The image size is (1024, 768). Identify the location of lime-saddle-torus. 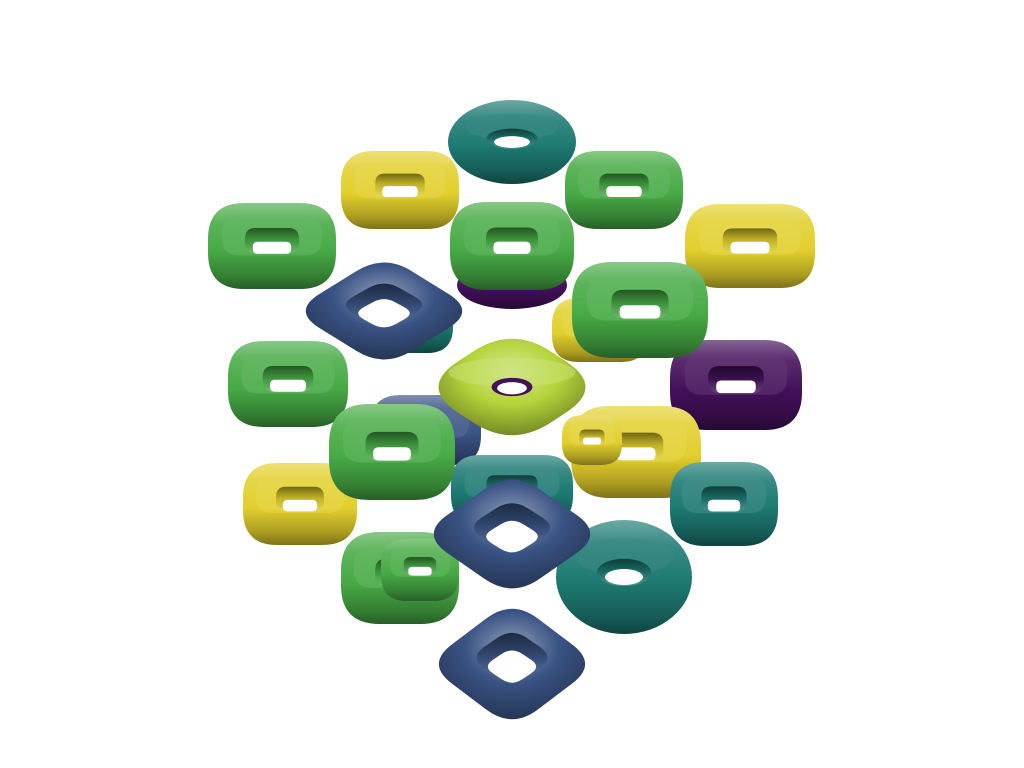
(512, 387).